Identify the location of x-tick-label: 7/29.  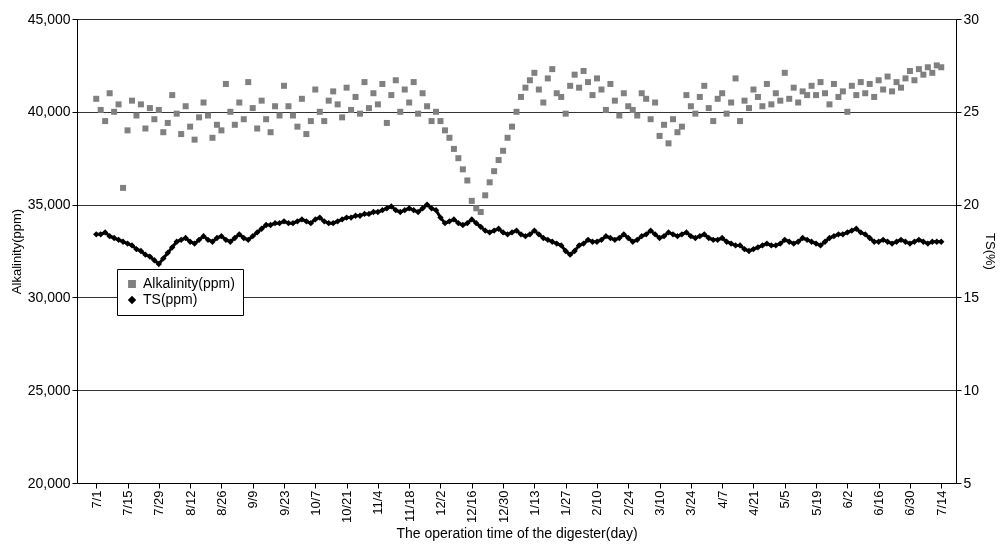
(159, 503).